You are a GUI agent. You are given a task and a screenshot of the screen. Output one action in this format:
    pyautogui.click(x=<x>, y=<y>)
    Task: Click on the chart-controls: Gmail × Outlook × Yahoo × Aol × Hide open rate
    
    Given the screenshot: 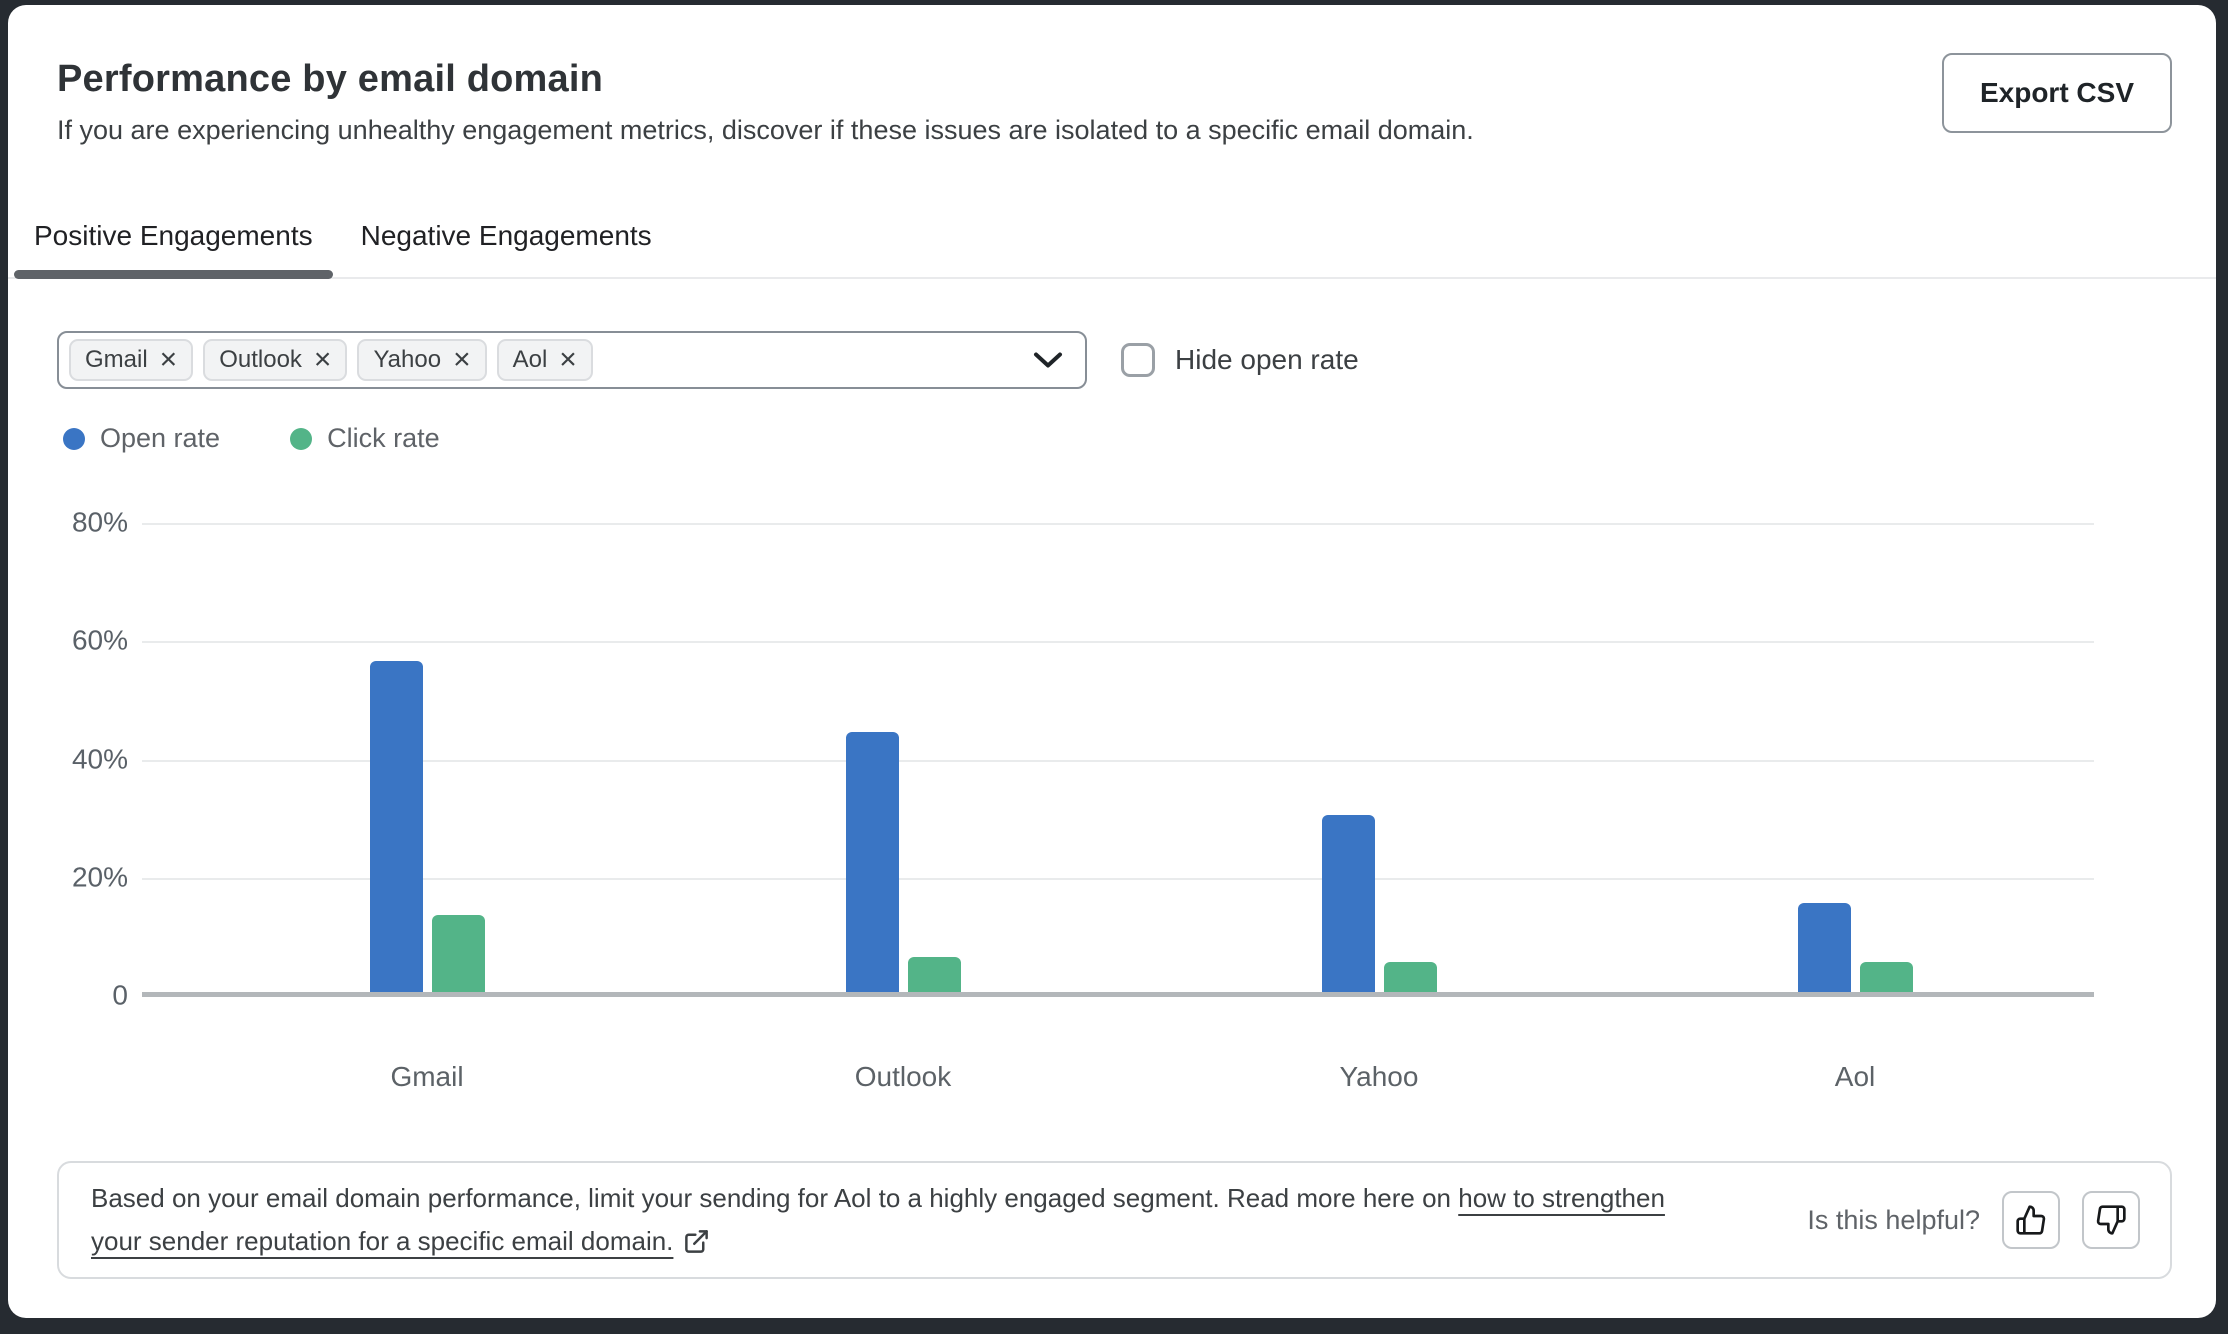 What is the action you would take?
    pyautogui.click(x=1114, y=360)
    